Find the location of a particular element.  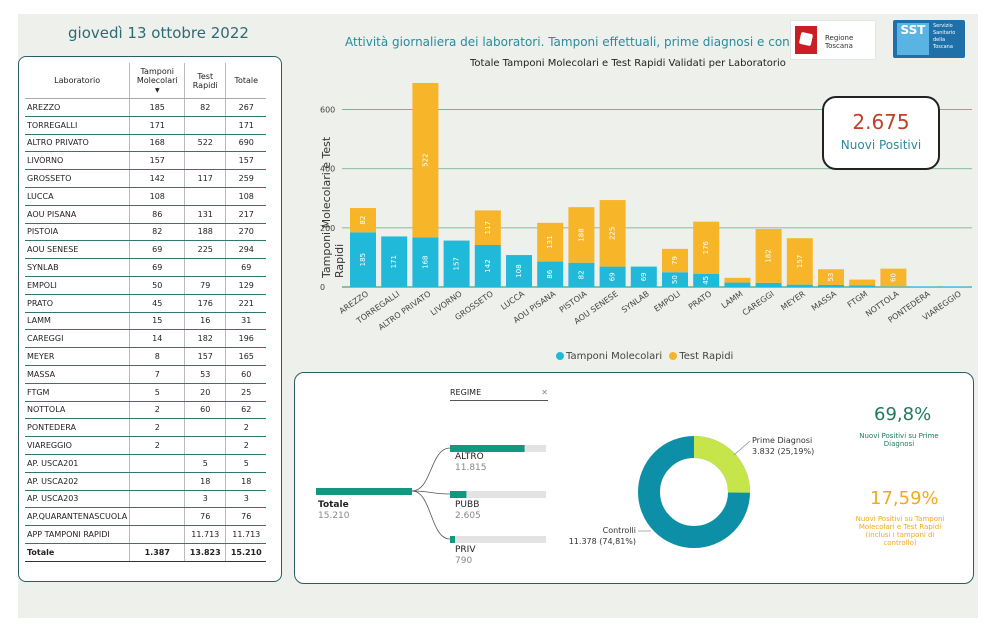

table-row: NOTTOLA 2 60 62 is located at coordinates (146, 410).